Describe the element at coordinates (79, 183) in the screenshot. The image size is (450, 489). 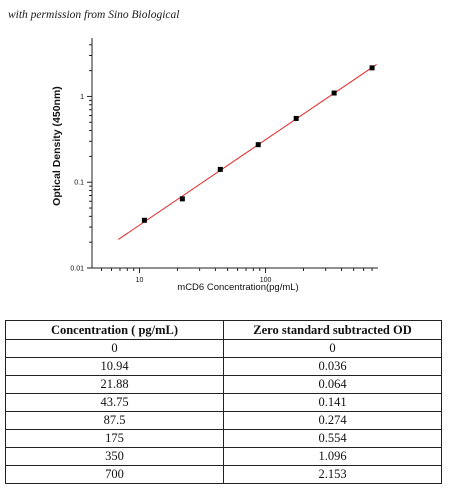
I see `y-tick-label: 0.1` at that location.